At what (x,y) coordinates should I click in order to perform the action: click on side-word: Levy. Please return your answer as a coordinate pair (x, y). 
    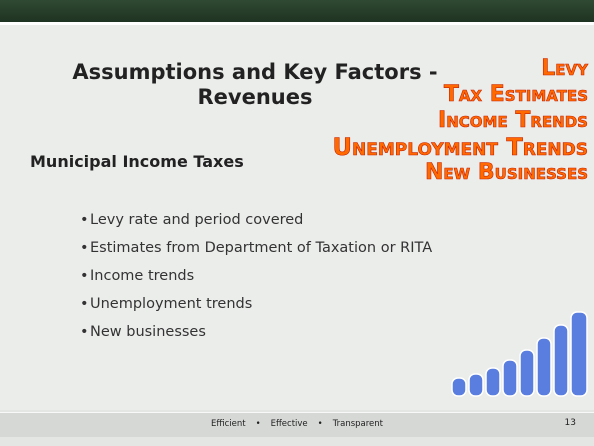
    Looking at the image, I should click on (564, 69).